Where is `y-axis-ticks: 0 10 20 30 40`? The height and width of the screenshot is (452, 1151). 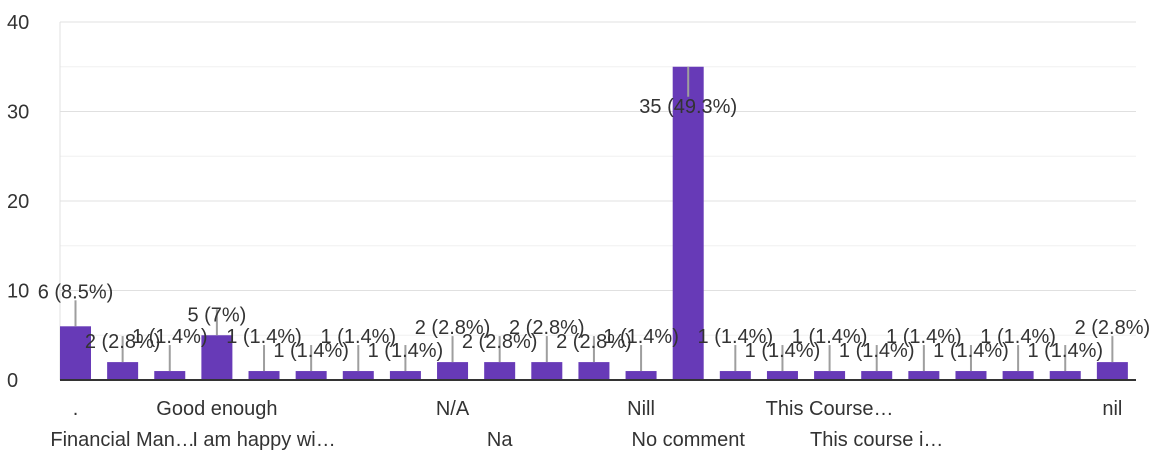
y-axis-ticks: 0 10 20 30 40 is located at coordinates (18, 202).